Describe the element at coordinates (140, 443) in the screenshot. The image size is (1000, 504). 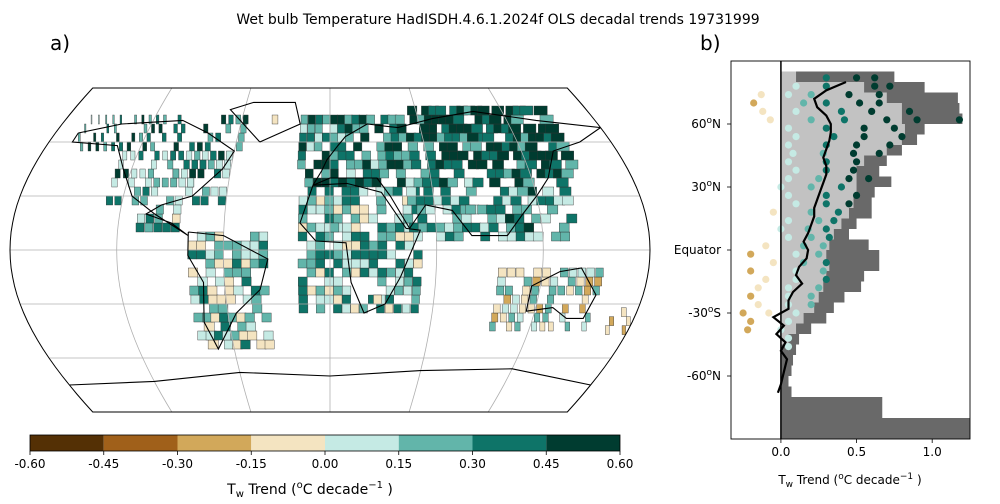
I see `colorbar-segment` at that location.